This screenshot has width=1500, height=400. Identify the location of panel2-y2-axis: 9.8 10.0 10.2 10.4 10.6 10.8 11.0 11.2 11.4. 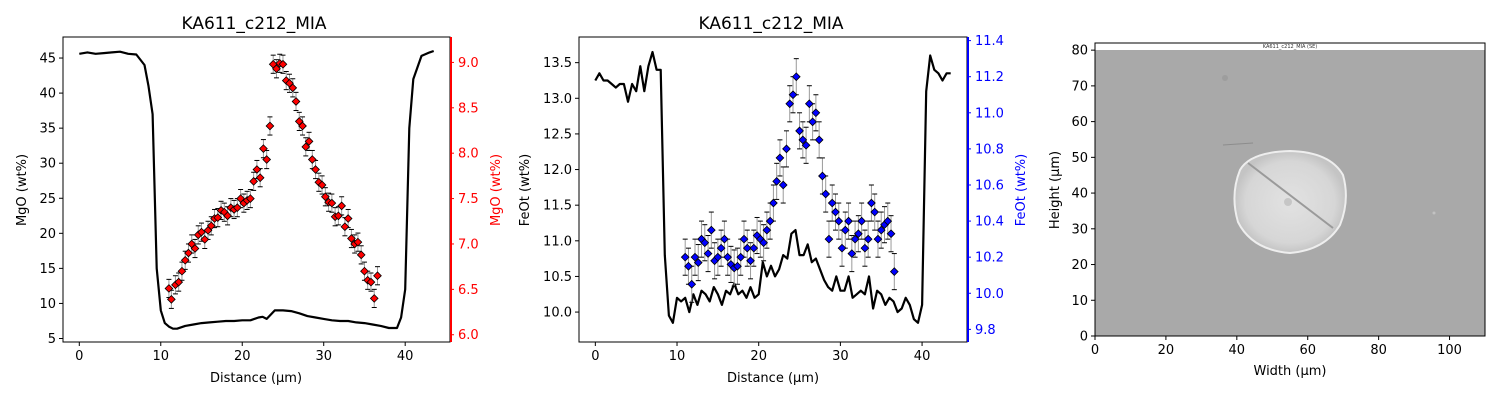
(985, 186).